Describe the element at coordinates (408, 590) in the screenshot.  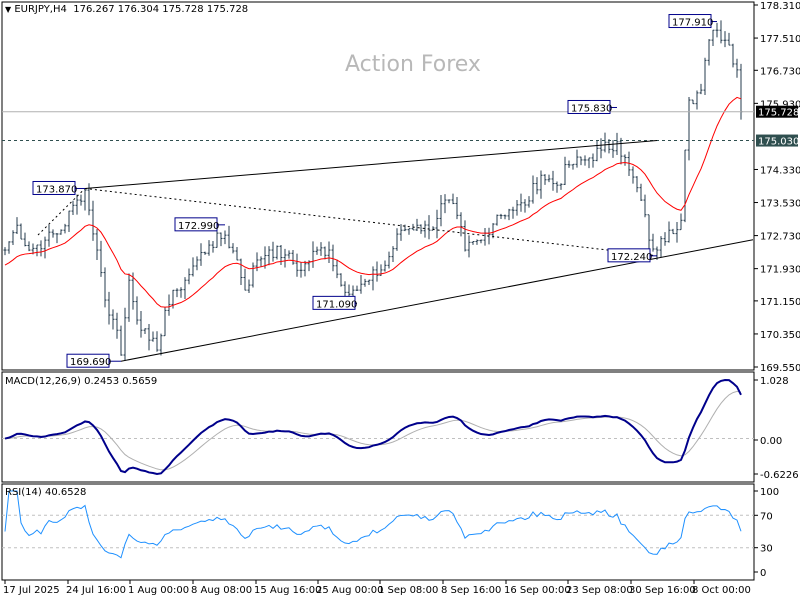
I see `x-tick-label: 1 Sep 08:00` at that location.